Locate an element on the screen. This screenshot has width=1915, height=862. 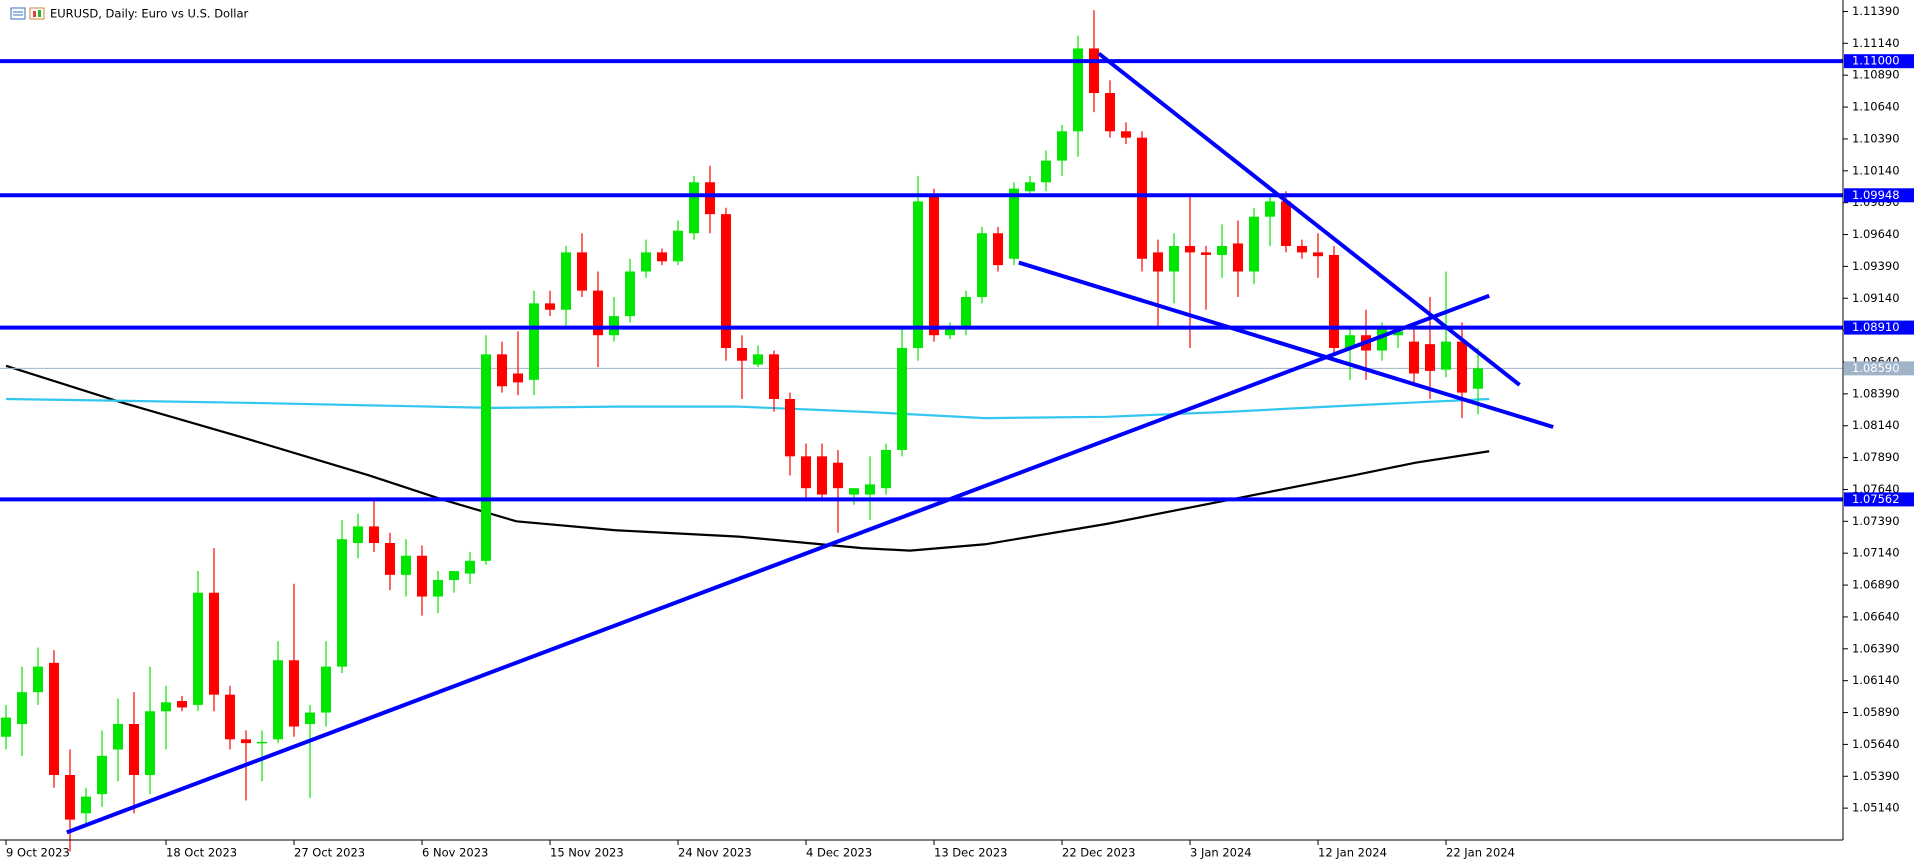
y-tick-label: 1.09140 is located at coordinates (1876, 298).